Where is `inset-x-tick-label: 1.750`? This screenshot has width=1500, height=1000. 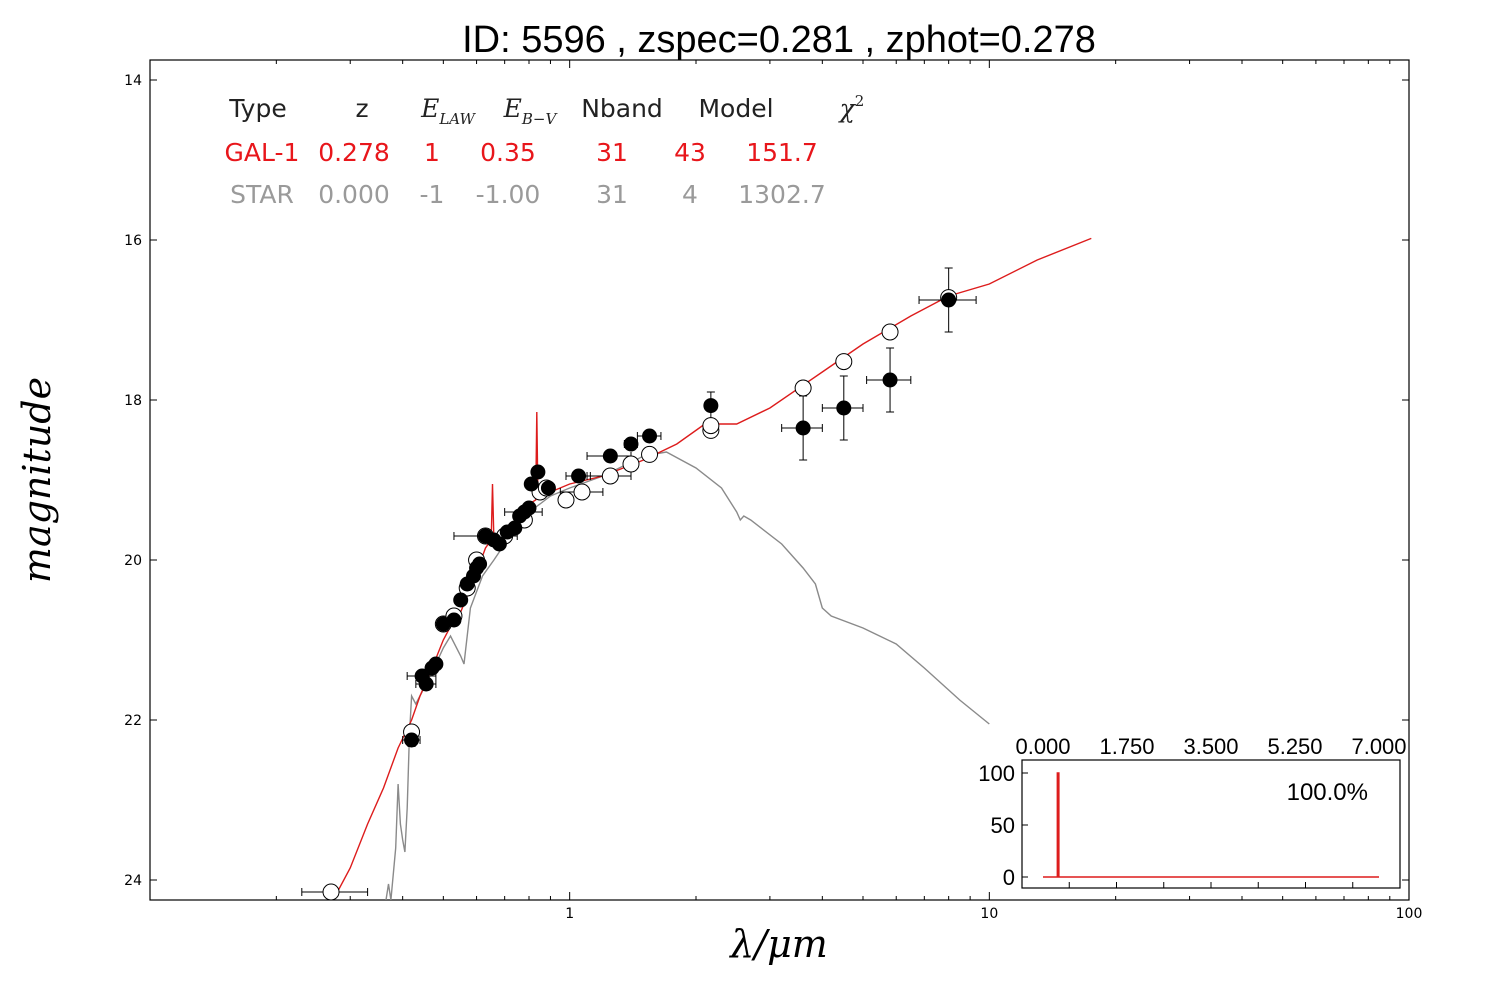
inset-x-tick-label: 1.750 is located at coordinates (1126, 746).